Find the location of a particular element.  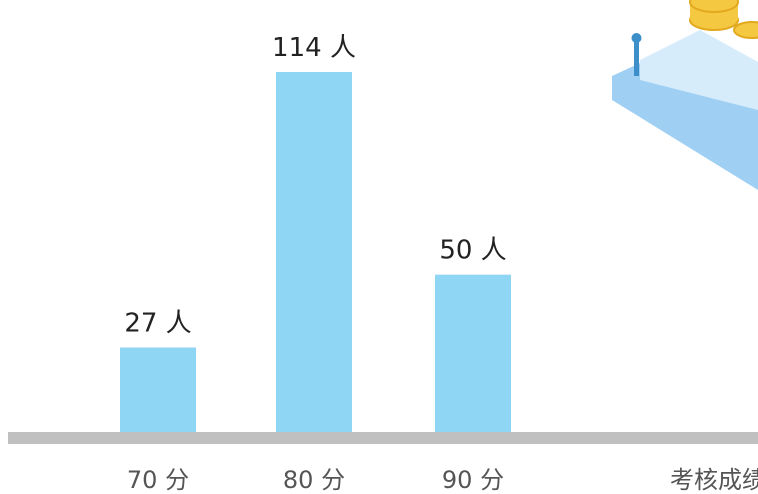

x-tick-labels-group: 70 分 80 分 90 分 is located at coordinates (315, 480).